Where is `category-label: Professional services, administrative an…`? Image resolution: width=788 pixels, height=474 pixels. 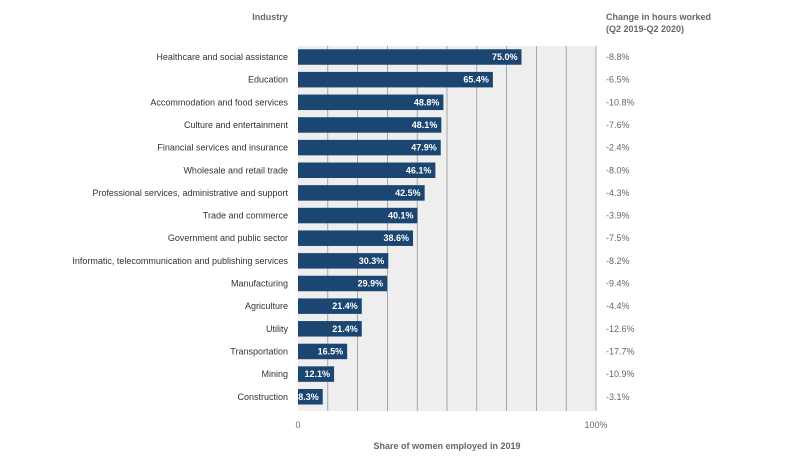
category-label: Professional services, administrative an… is located at coordinates (190, 193).